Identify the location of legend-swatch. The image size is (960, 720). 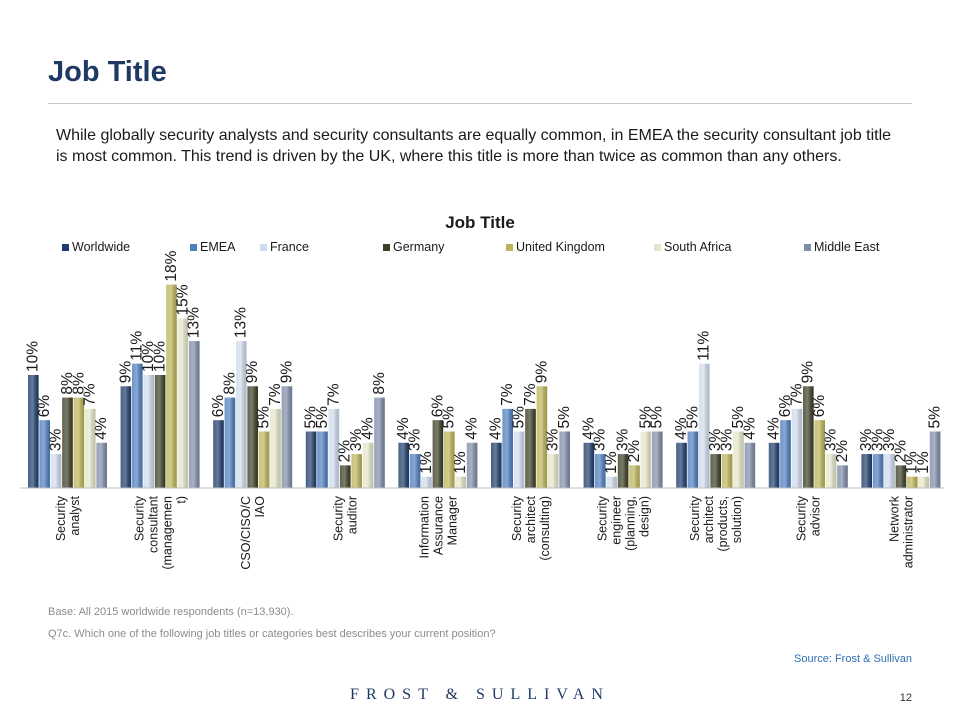
(193, 247).